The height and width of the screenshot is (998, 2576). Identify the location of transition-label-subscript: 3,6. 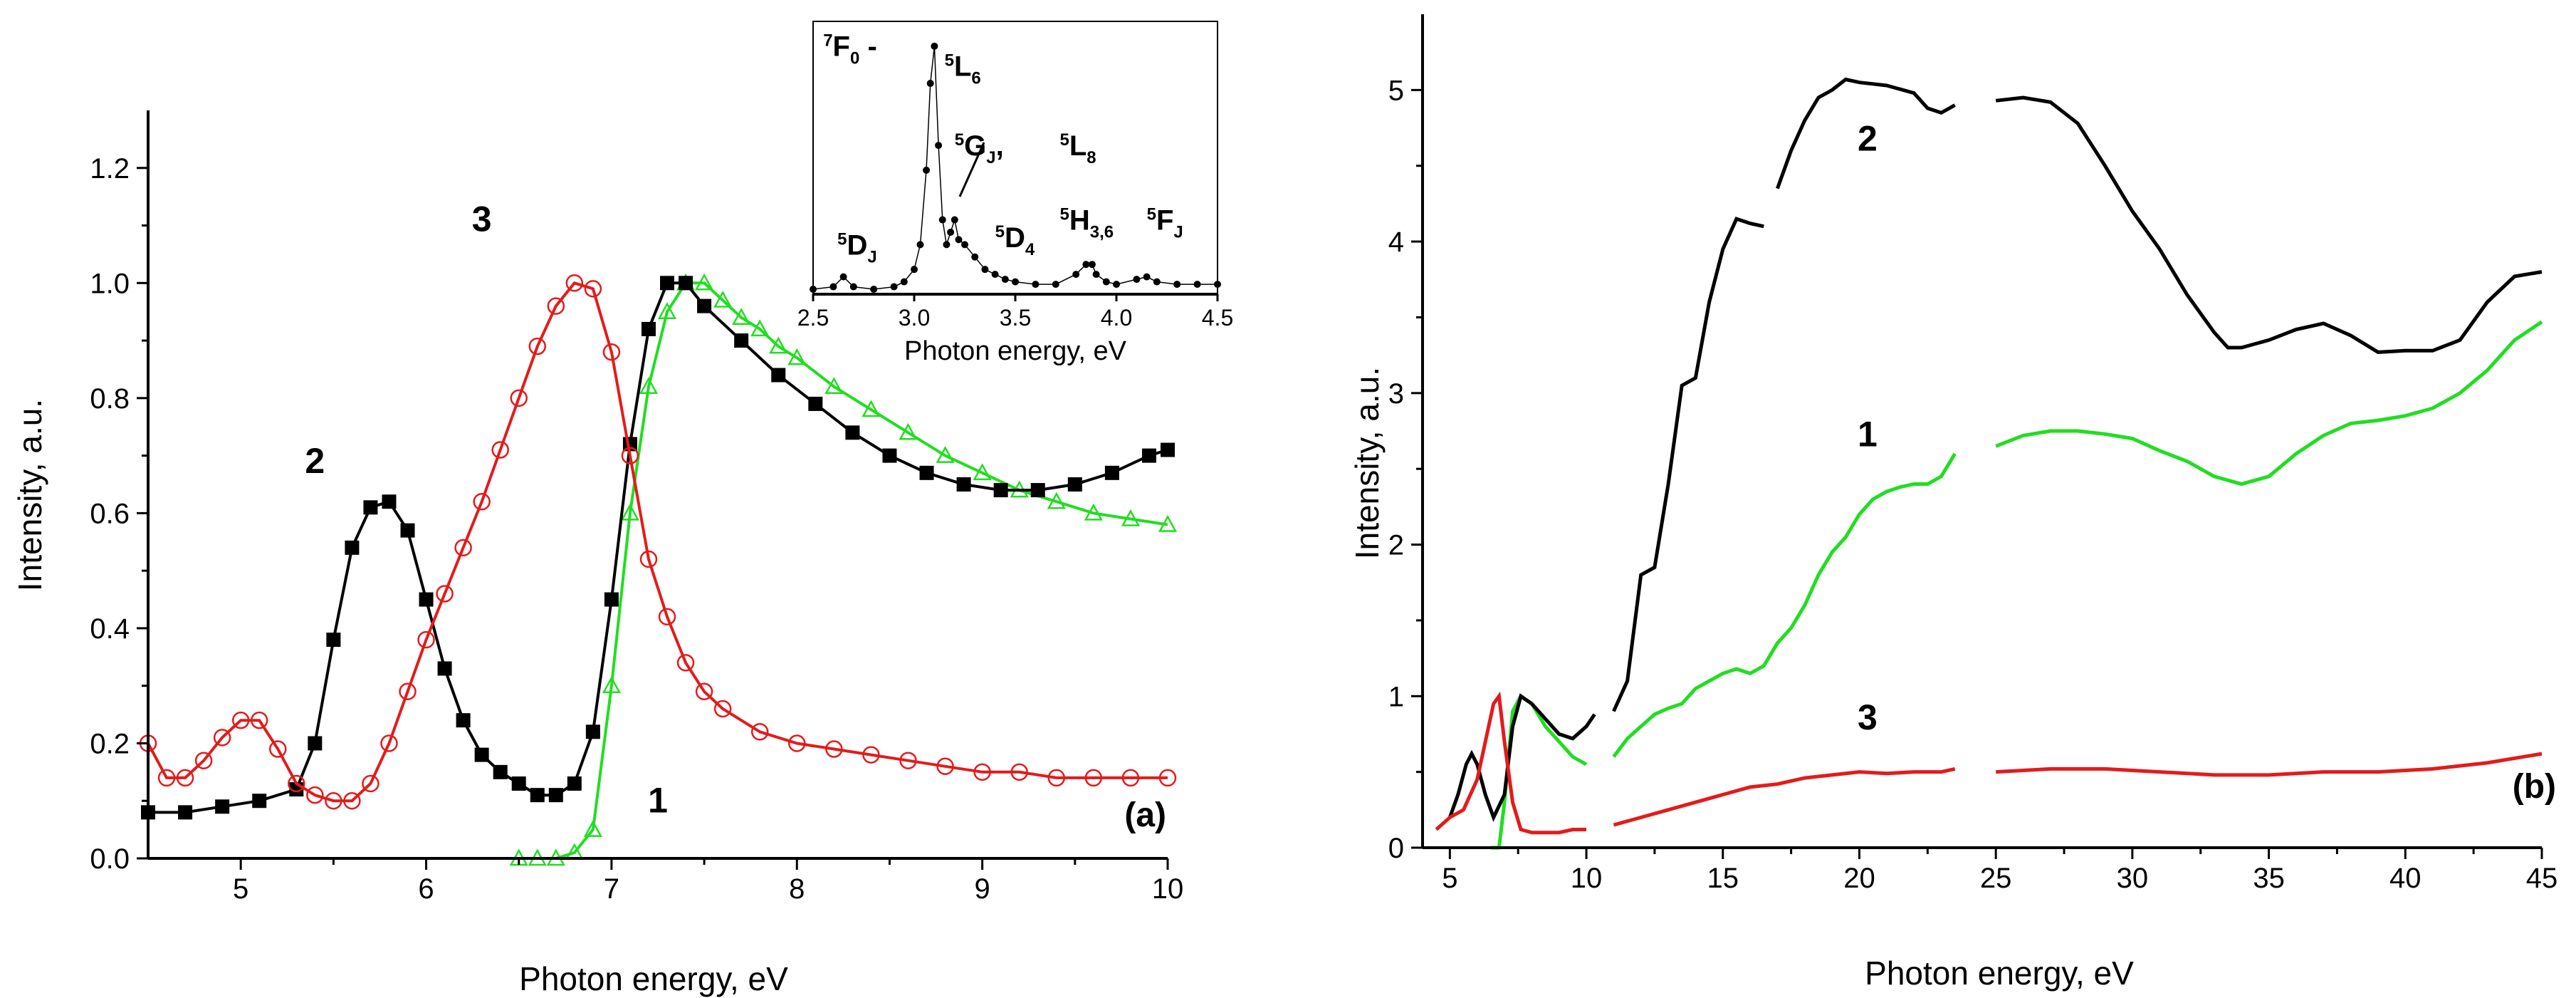
(1102, 231).